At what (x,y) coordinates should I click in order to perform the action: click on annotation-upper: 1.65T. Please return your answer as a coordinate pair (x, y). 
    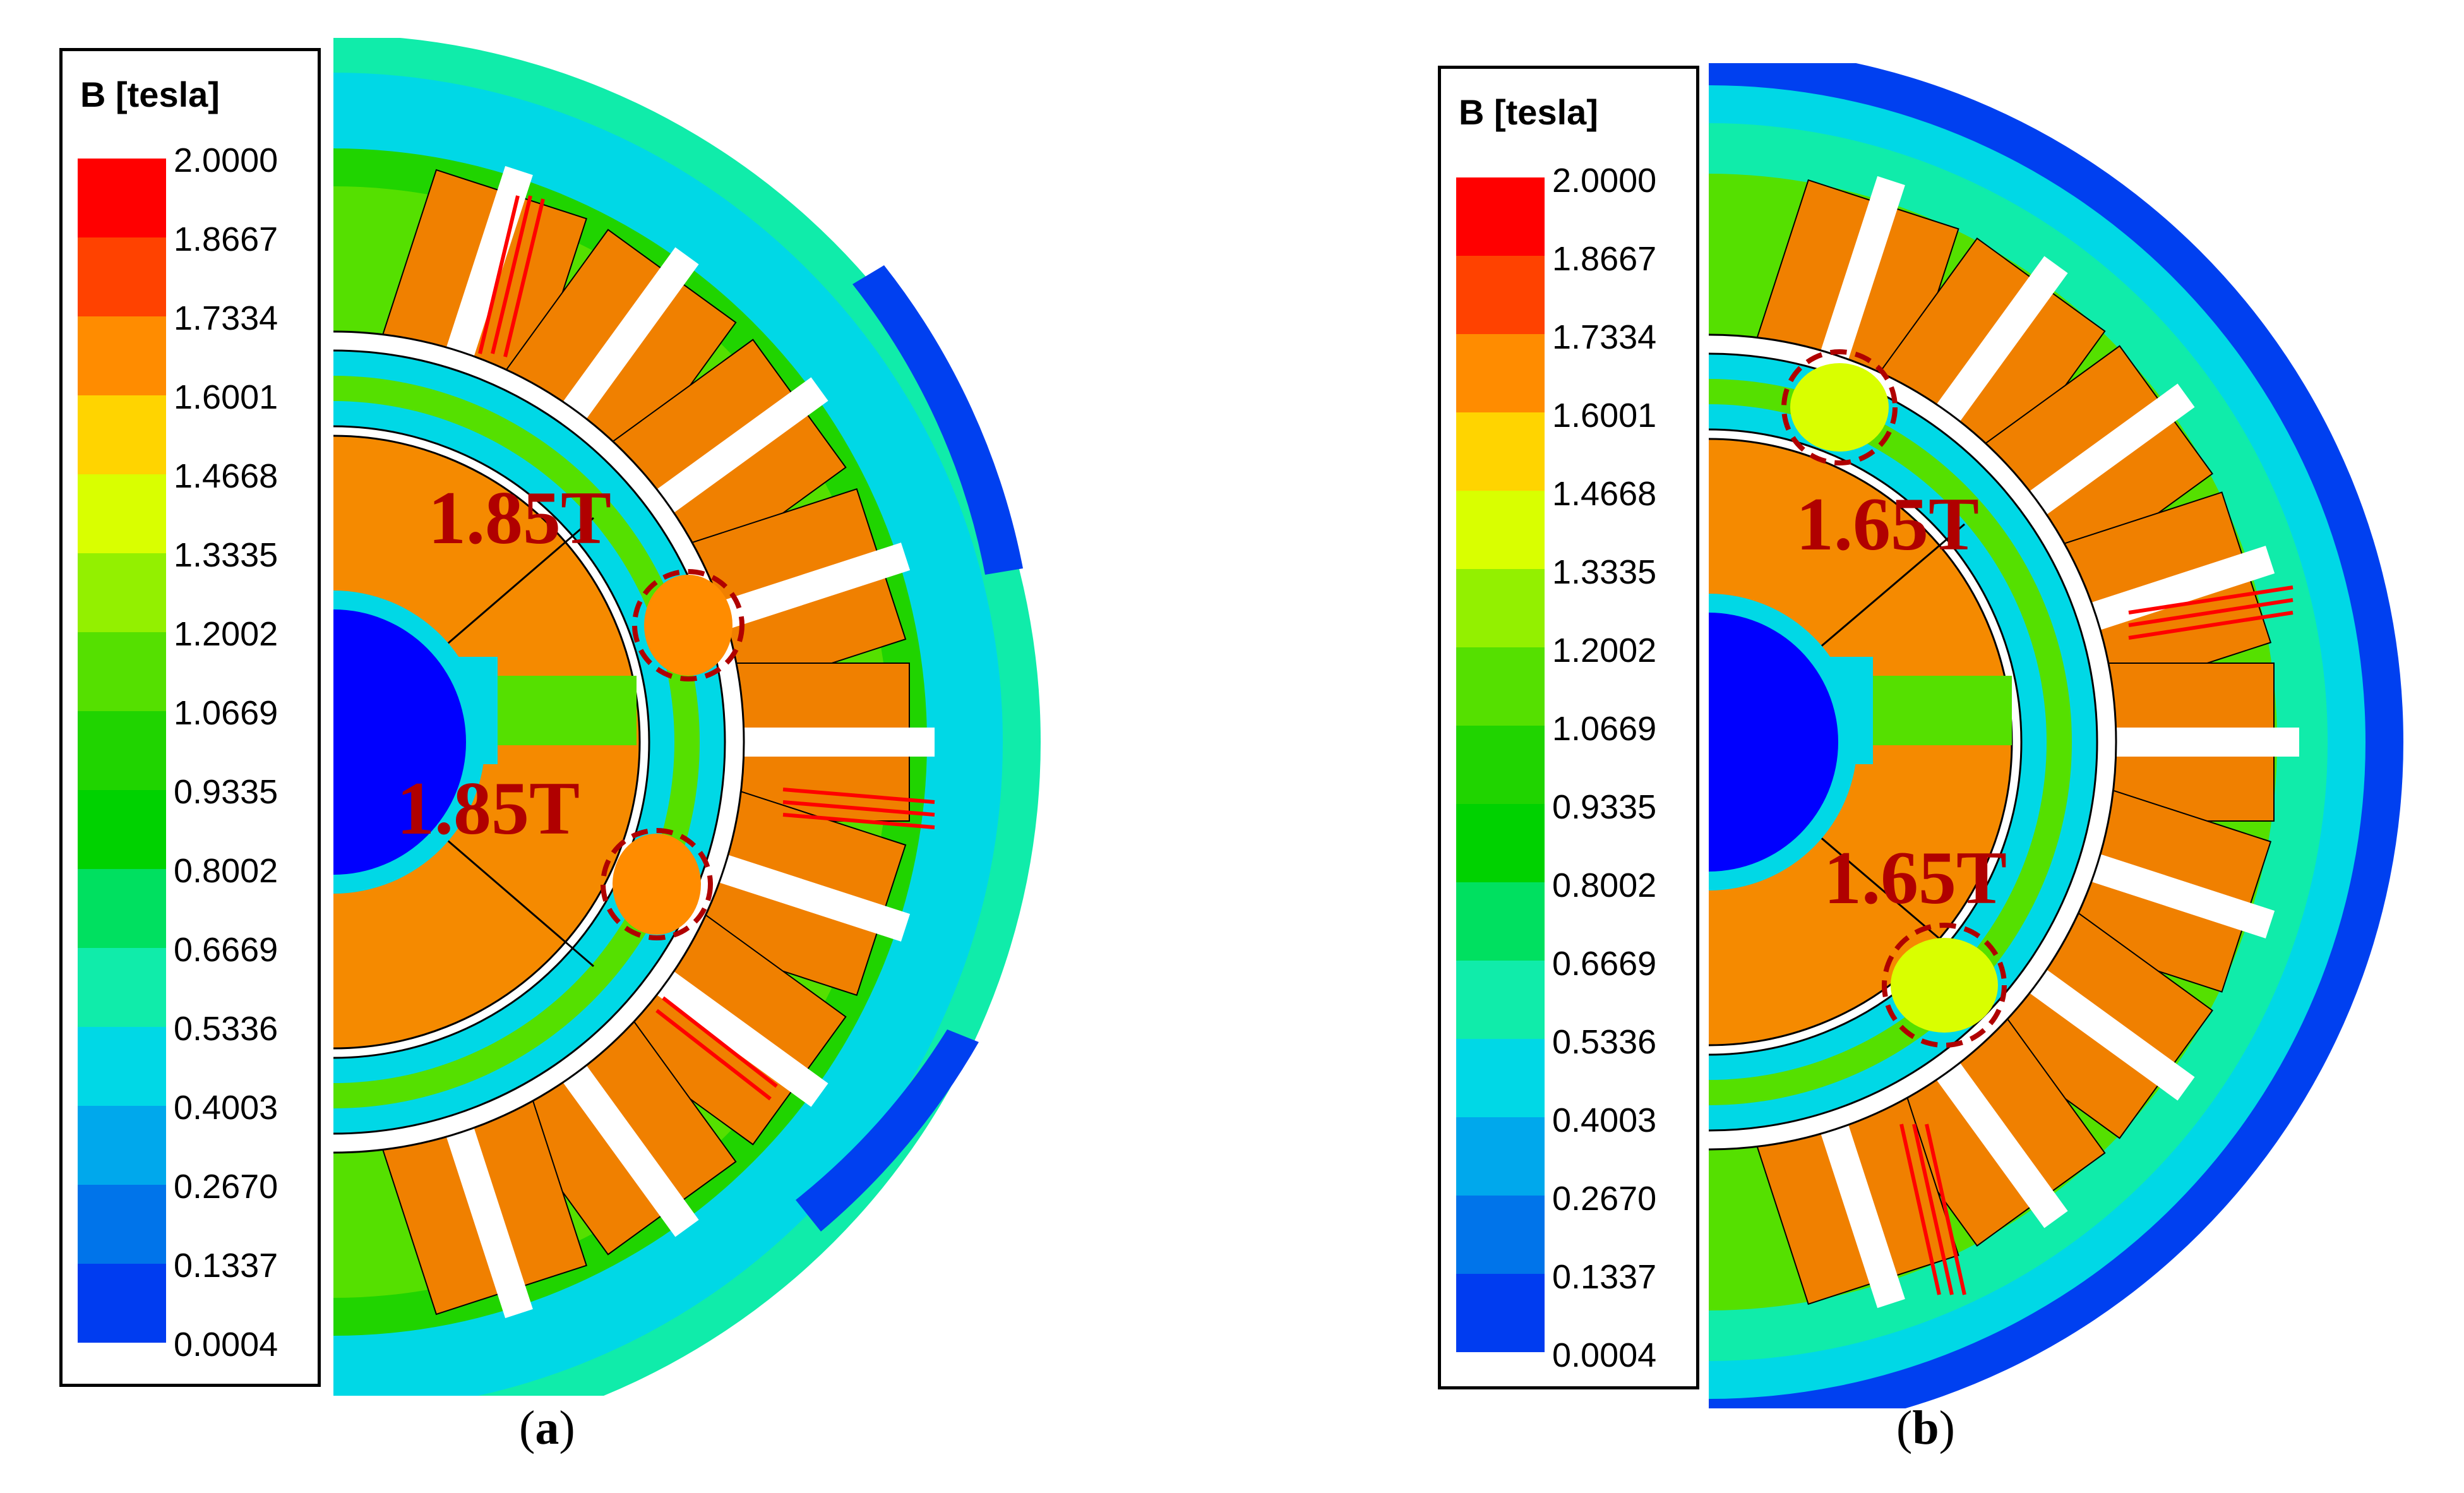
    Looking at the image, I should click on (1887, 524).